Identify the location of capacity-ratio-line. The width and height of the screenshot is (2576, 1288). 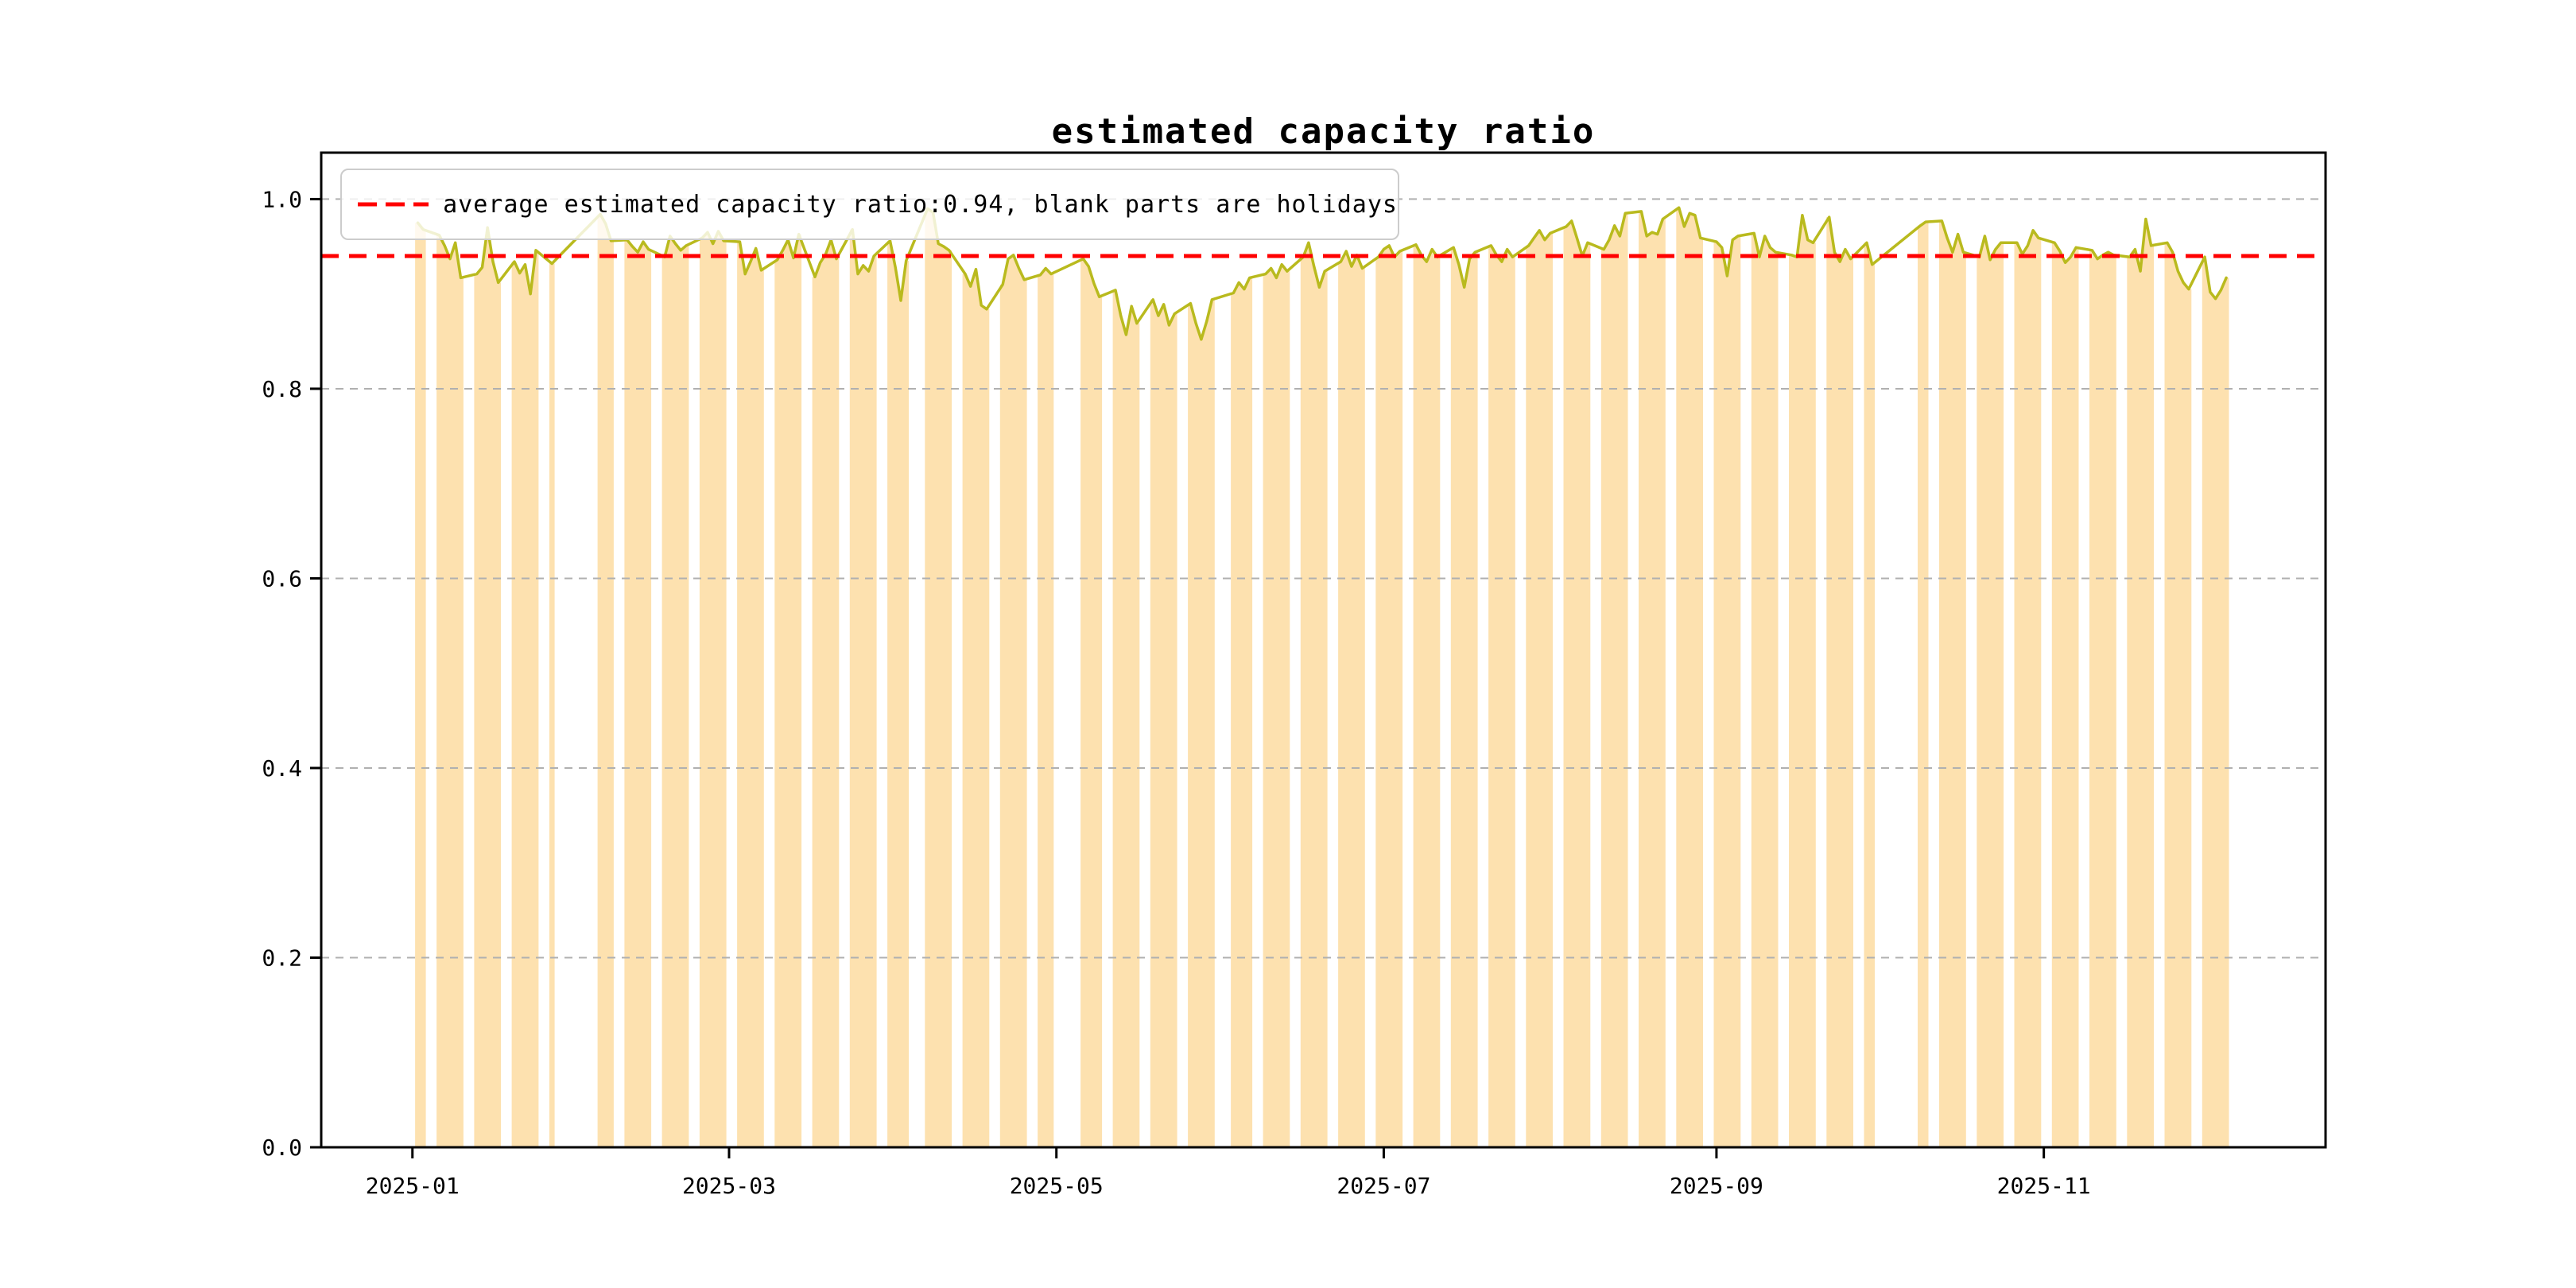
(1322, 273).